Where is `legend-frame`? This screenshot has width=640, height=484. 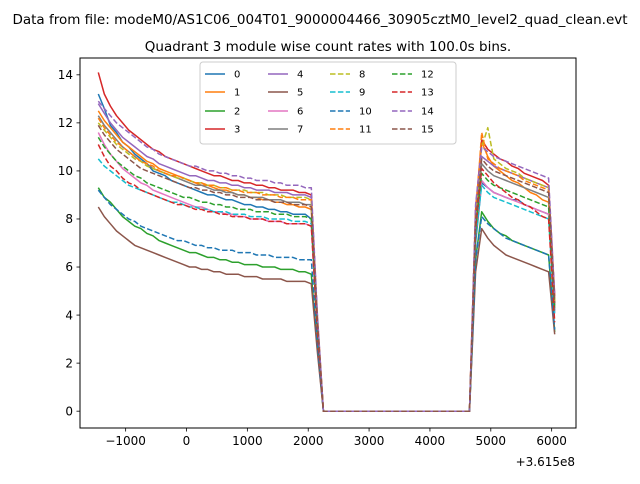 legend-frame is located at coordinates (328, 103).